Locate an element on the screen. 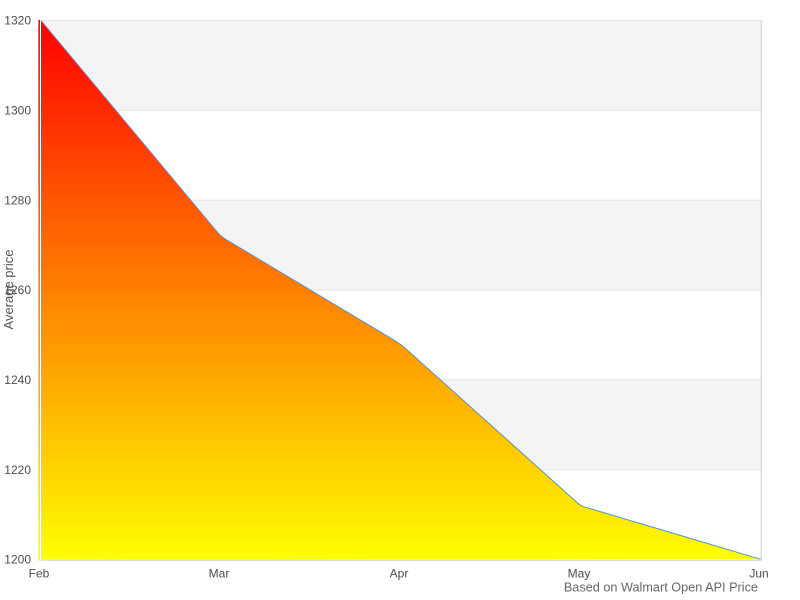 The image size is (800, 600). svg-text: Average price is located at coordinates (8, 290).